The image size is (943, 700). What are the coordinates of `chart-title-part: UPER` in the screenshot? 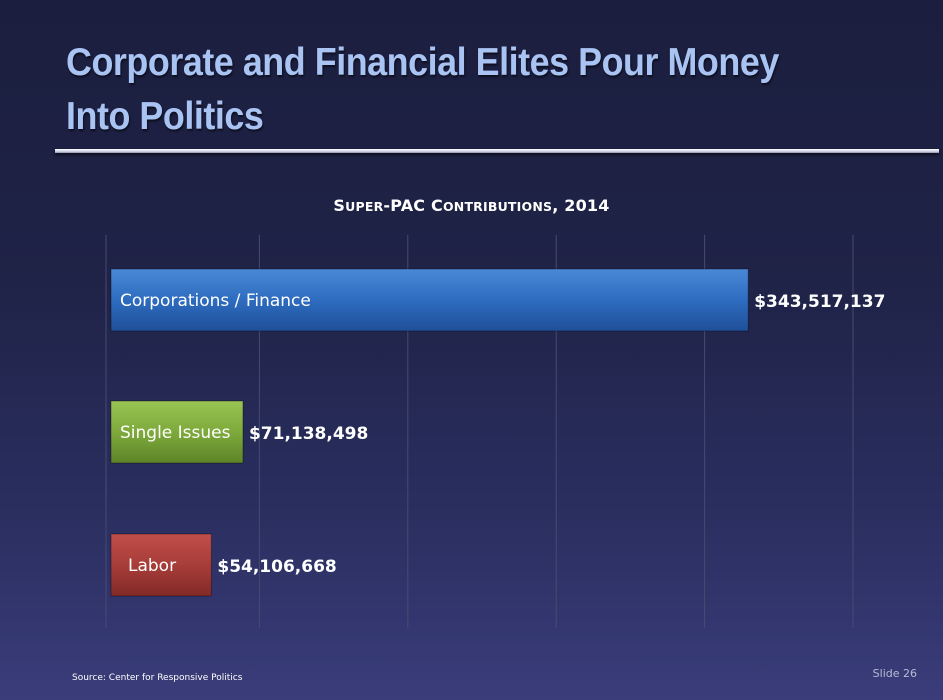 It's located at (364, 206).